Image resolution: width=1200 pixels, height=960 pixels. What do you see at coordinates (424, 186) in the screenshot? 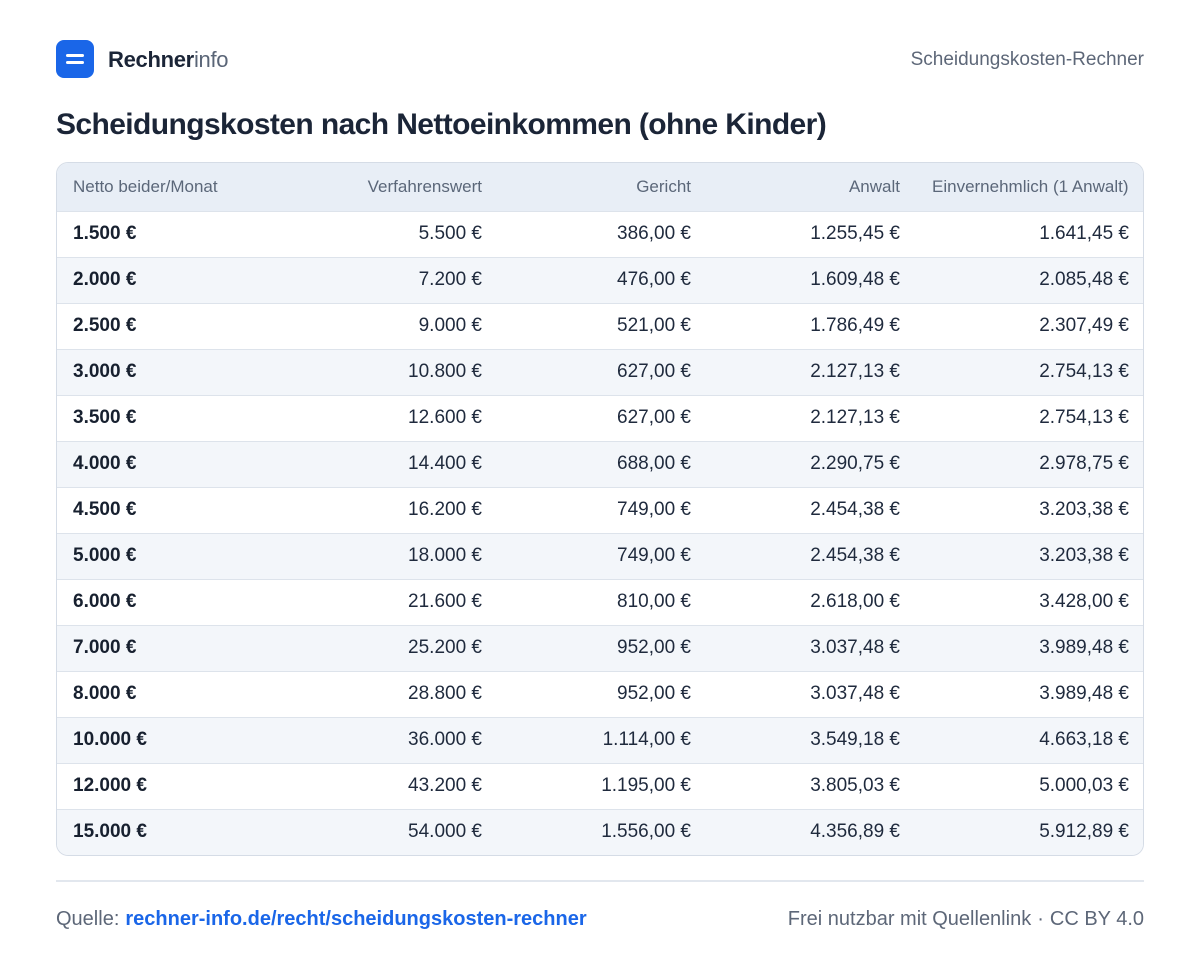
I see `column-header: Verfahrenswert` at bounding box center [424, 186].